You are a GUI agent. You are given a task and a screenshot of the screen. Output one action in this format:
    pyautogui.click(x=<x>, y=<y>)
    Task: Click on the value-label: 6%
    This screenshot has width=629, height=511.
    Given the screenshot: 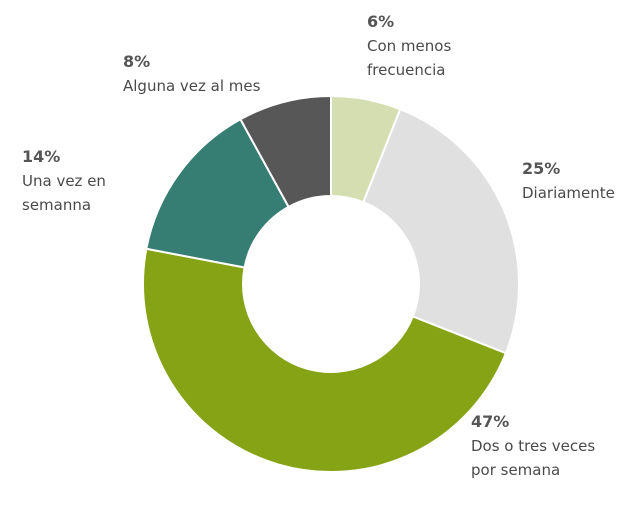 What is the action you would take?
    pyautogui.click(x=381, y=21)
    